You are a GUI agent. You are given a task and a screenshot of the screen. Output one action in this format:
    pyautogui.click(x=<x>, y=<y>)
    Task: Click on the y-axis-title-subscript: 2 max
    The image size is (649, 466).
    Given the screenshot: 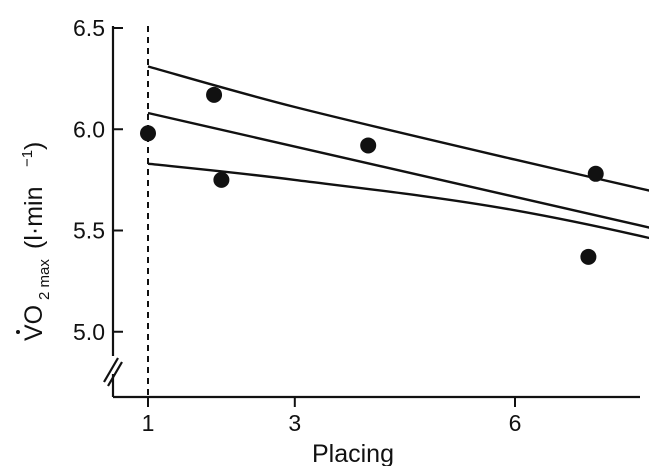 What is the action you would take?
    pyautogui.click(x=44, y=279)
    